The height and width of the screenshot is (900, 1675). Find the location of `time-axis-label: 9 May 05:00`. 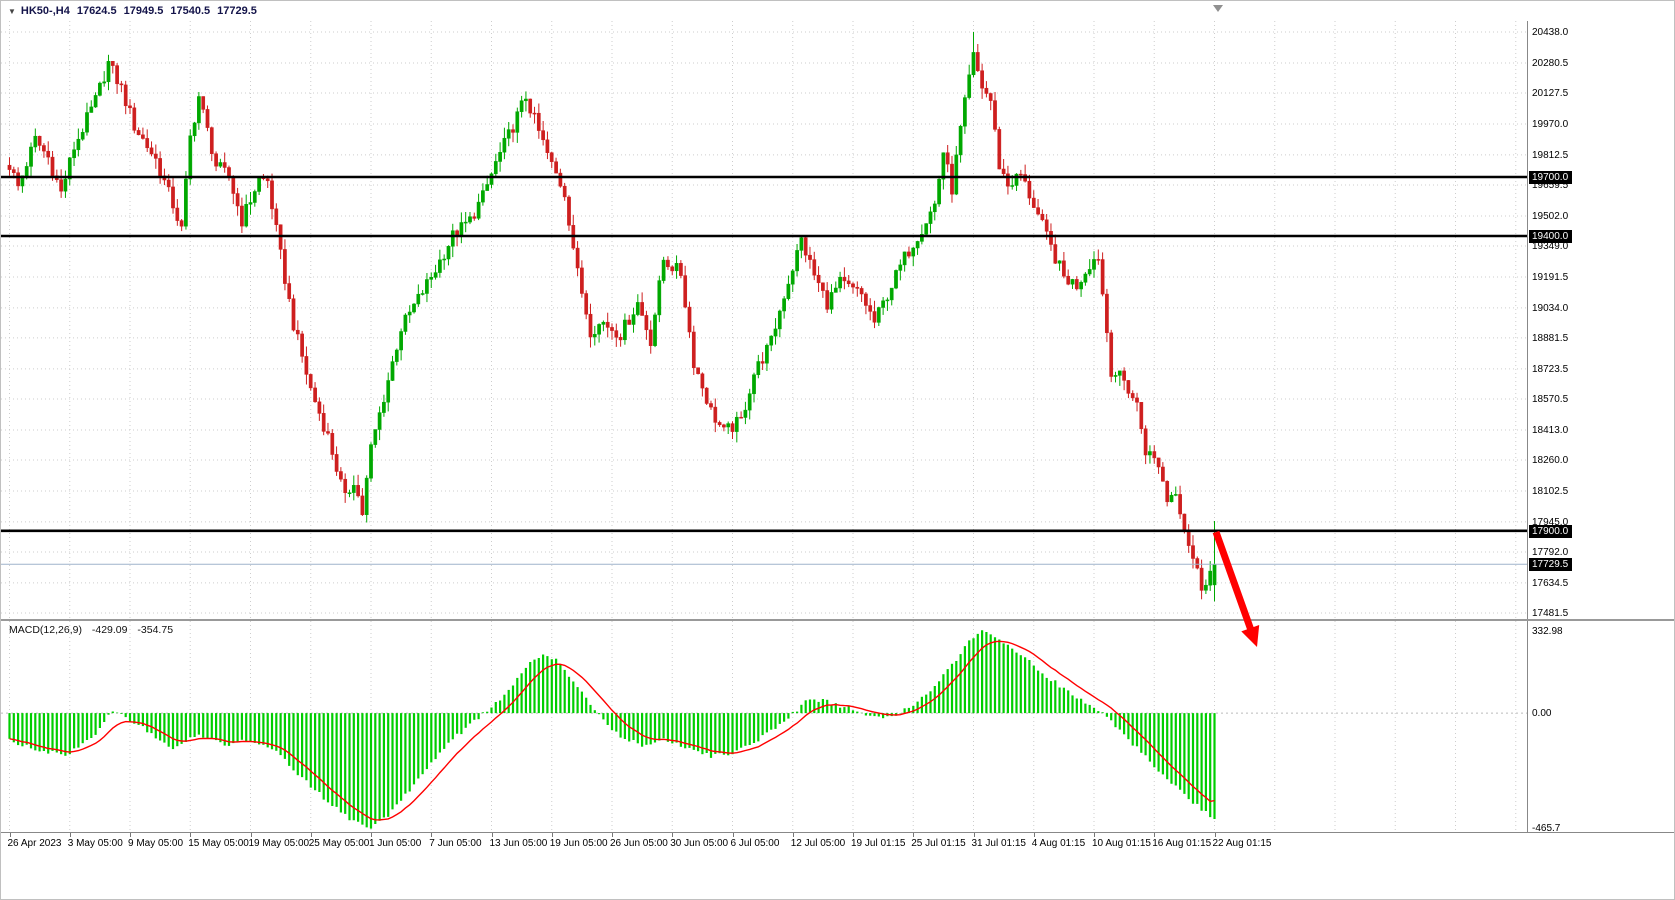

time-axis-label: 9 May 05:00 is located at coordinates (156, 843).